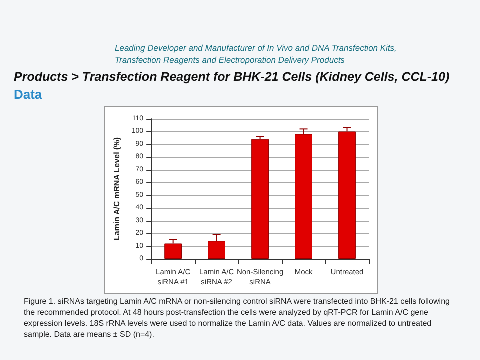 This screenshot has width=480, height=360. I want to click on y-axis-title: Lamin A/C mRNA Level (%), so click(117, 188).